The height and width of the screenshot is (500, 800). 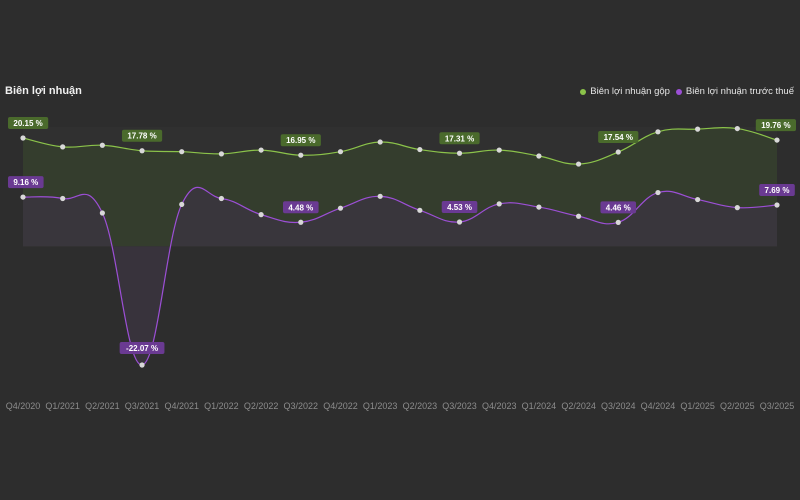 I want to click on x-tick-label: Q1/2025, so click(x=697, y=406).